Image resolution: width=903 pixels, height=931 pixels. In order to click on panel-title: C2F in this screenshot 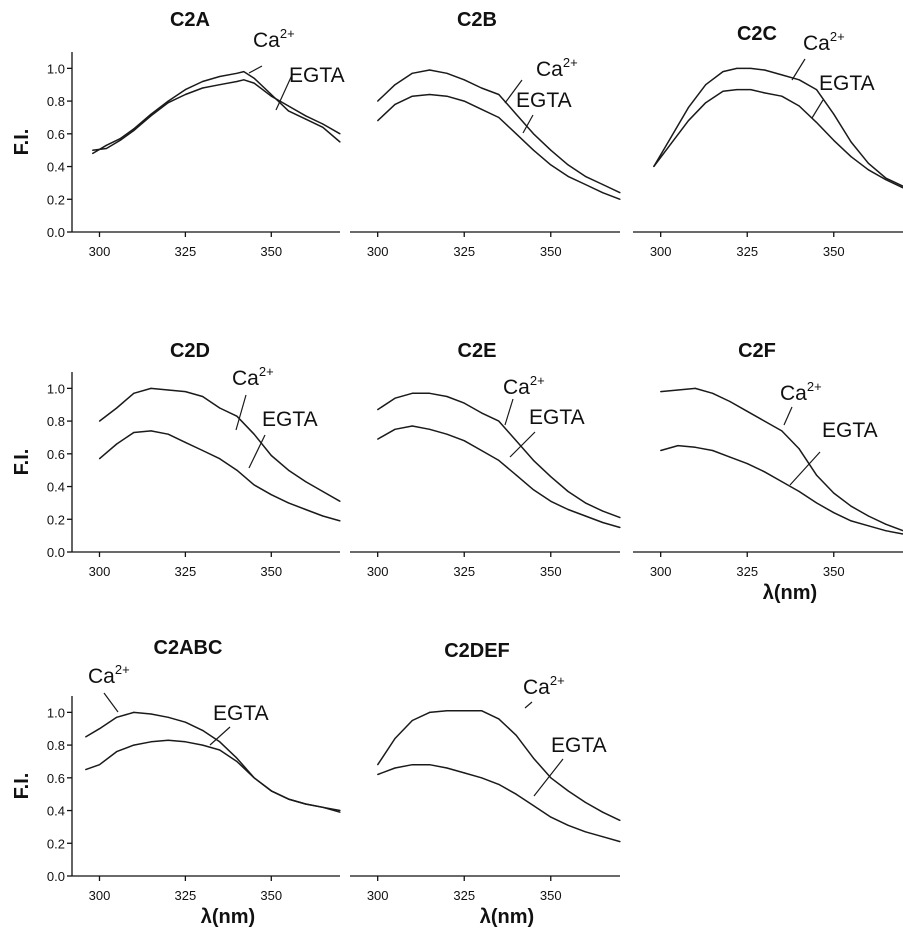, I will do `click(757, 351)`.